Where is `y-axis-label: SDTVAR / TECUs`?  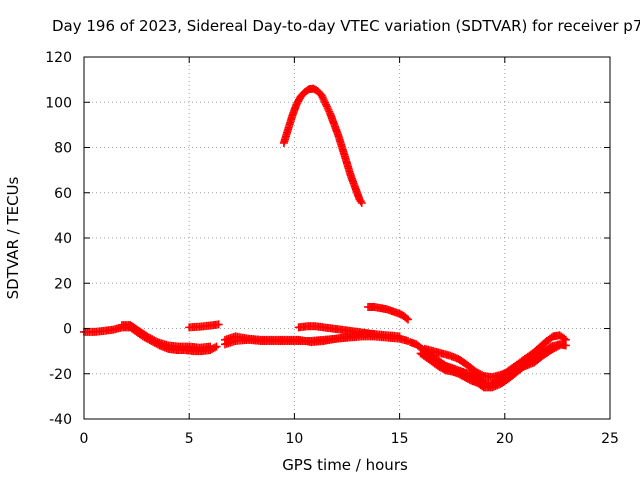
y-axis-label: SDTVAR / TECUs is located at coordinates (13, 237).